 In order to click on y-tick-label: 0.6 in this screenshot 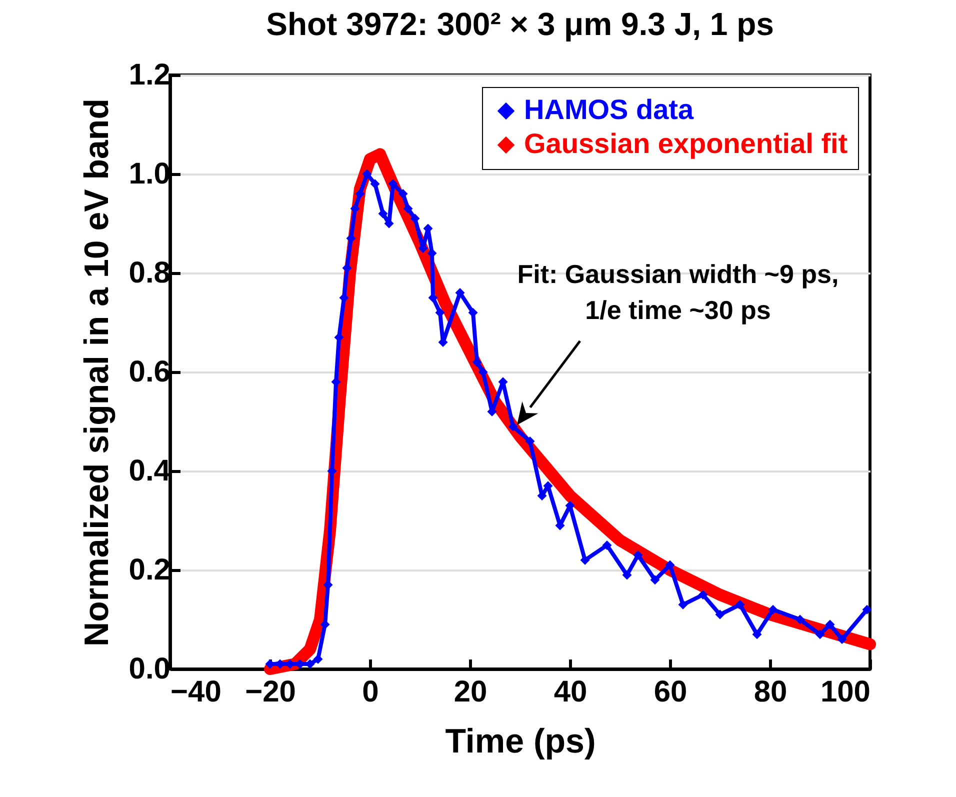, I will do `click(149, 372)`.